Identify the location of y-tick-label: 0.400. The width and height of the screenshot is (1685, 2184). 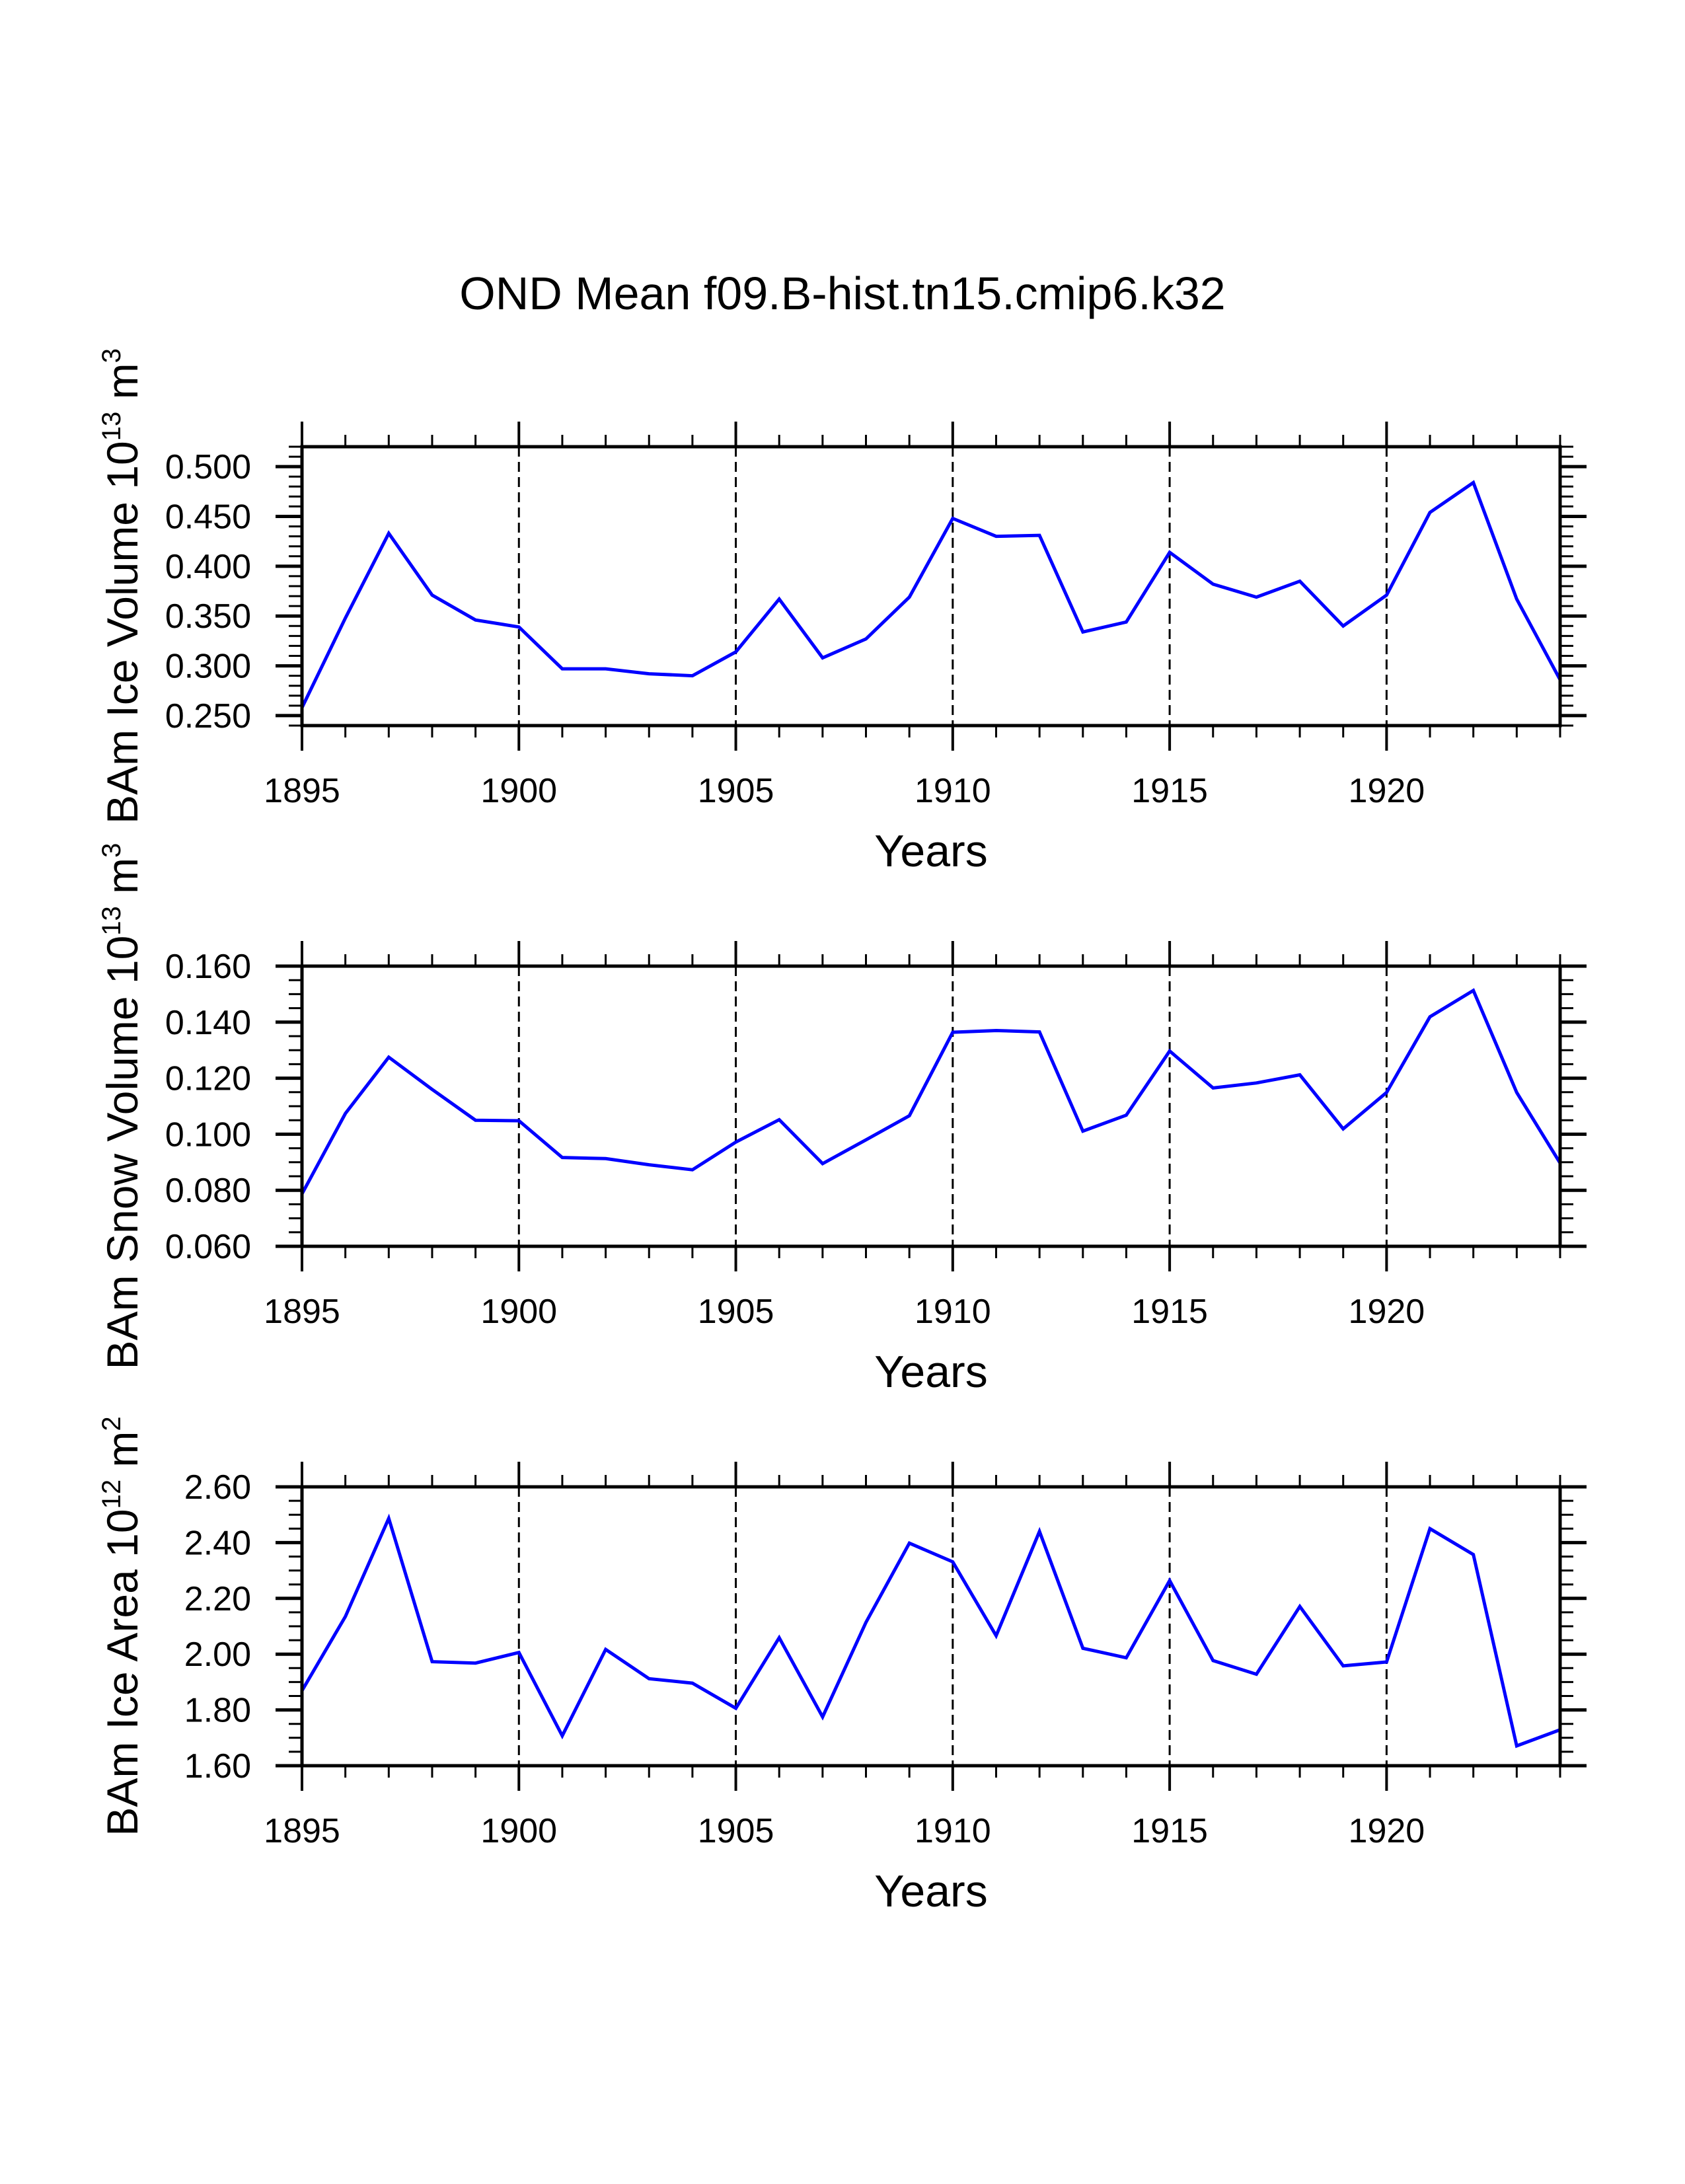
(208, 567).